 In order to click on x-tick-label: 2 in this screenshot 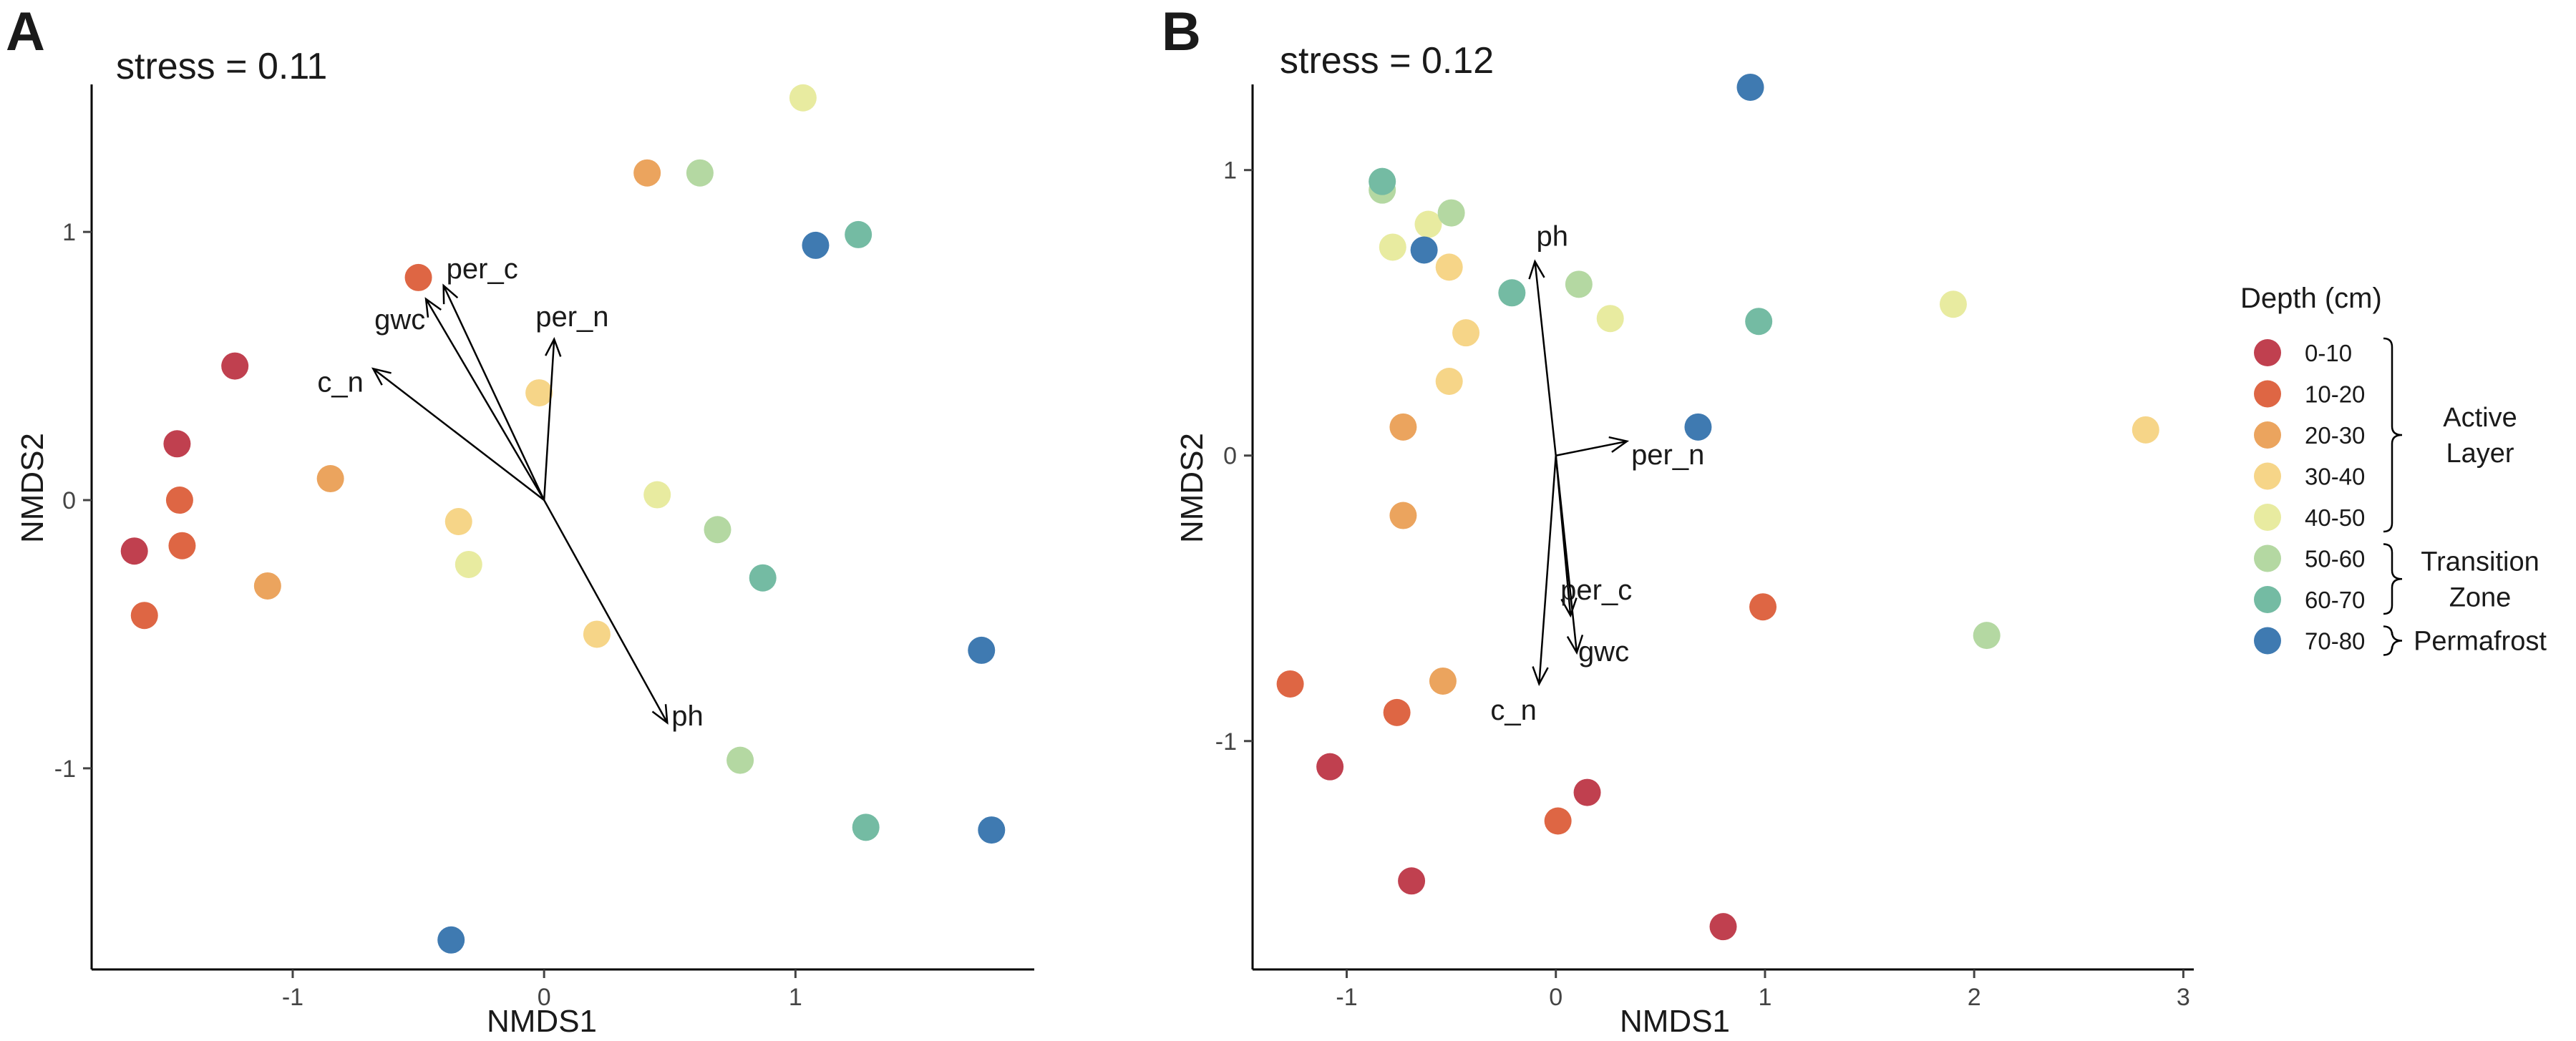, I will do `click(1974, 997)`.